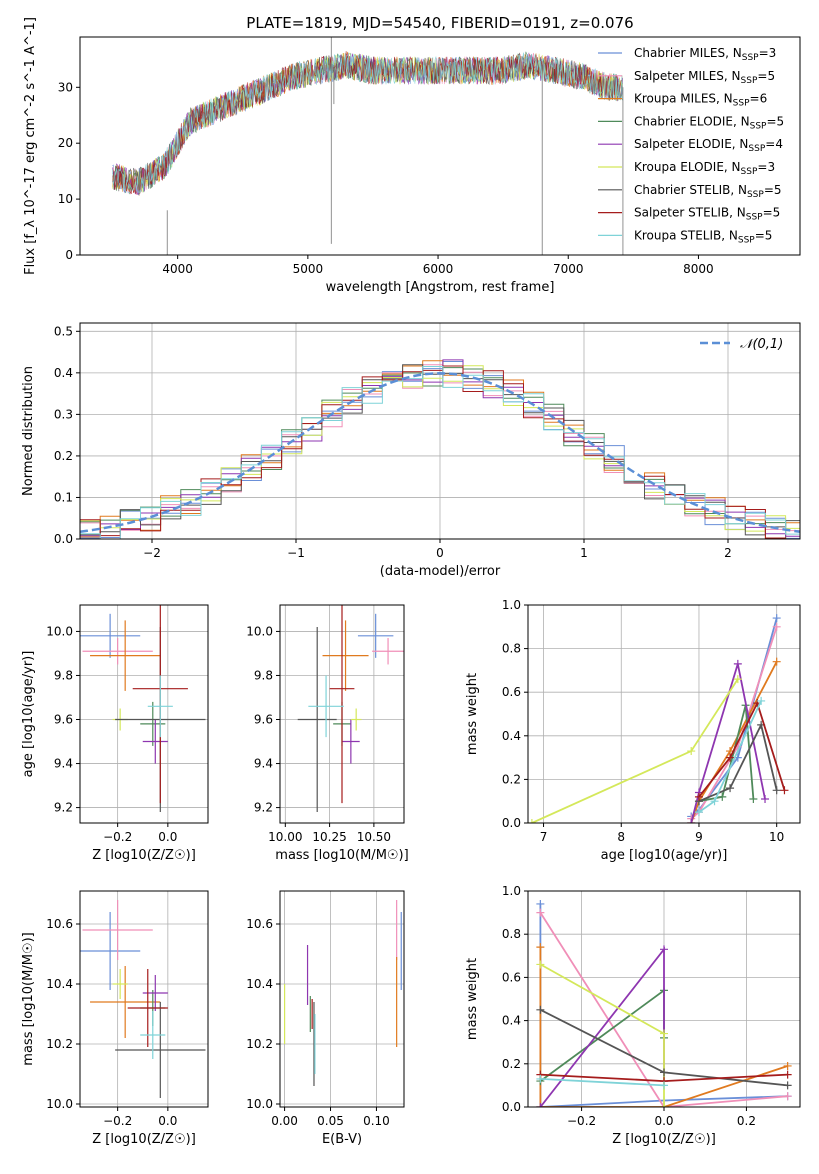 The width and height of the screenshot is (819, 1174). Describe the element at coordinates (728, 553) in the screenshot. I see `x-tick-label: 2` at that location.